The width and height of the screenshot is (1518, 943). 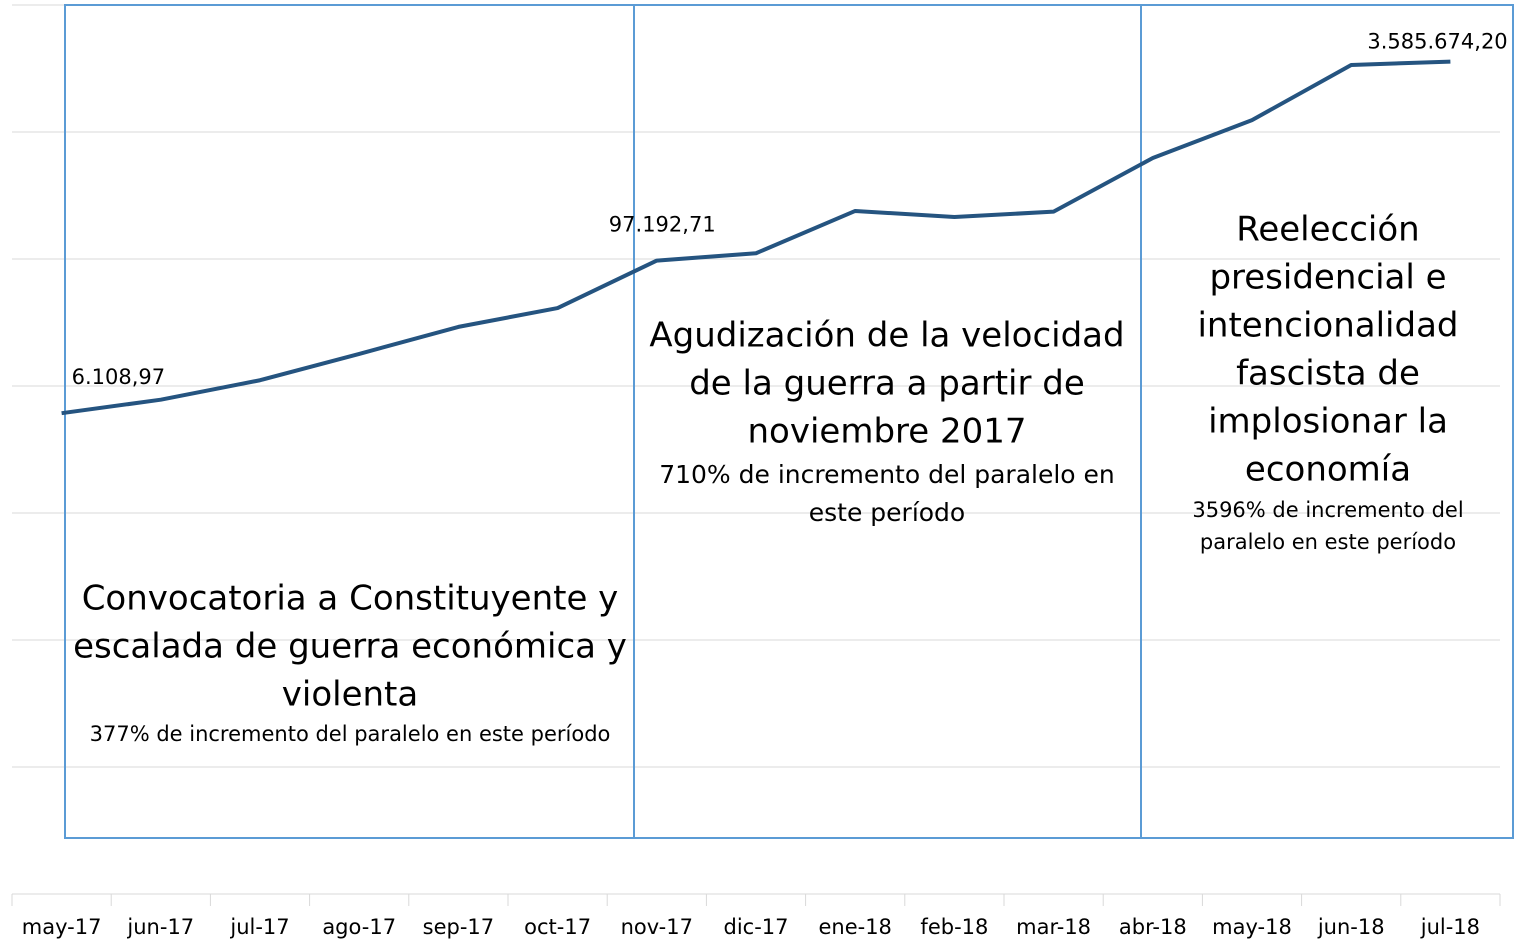 I want to click on x-tick-label: sep-17, so click(x=459, y=927).